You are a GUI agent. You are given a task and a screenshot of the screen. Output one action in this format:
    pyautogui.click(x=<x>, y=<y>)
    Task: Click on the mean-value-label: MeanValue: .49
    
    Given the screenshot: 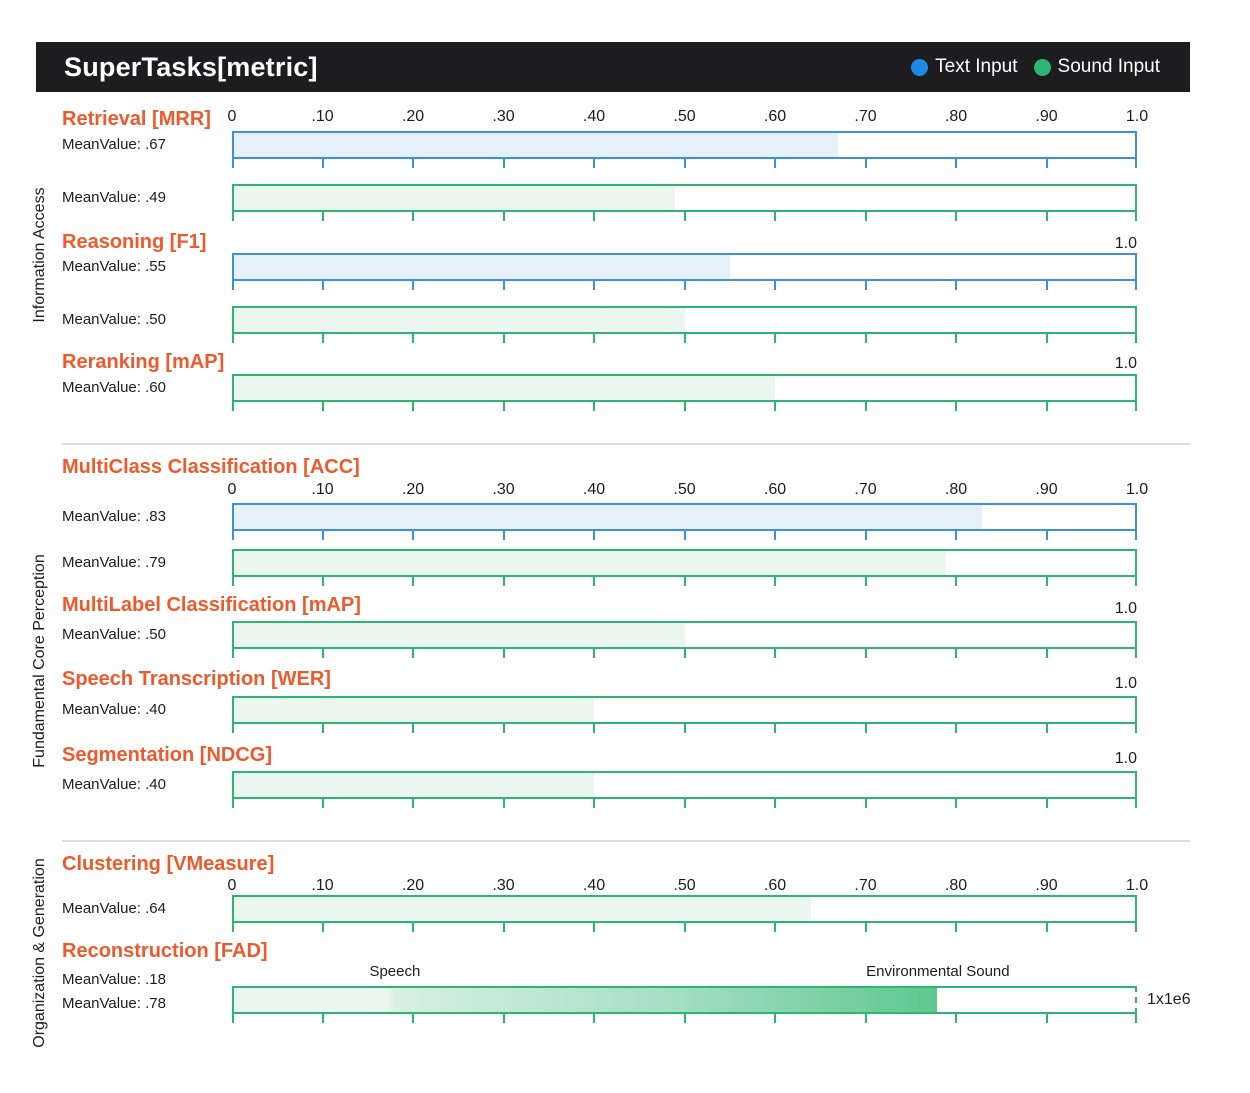 What is the action you would take?
    pyautogui.click(x=114, y=197)
    